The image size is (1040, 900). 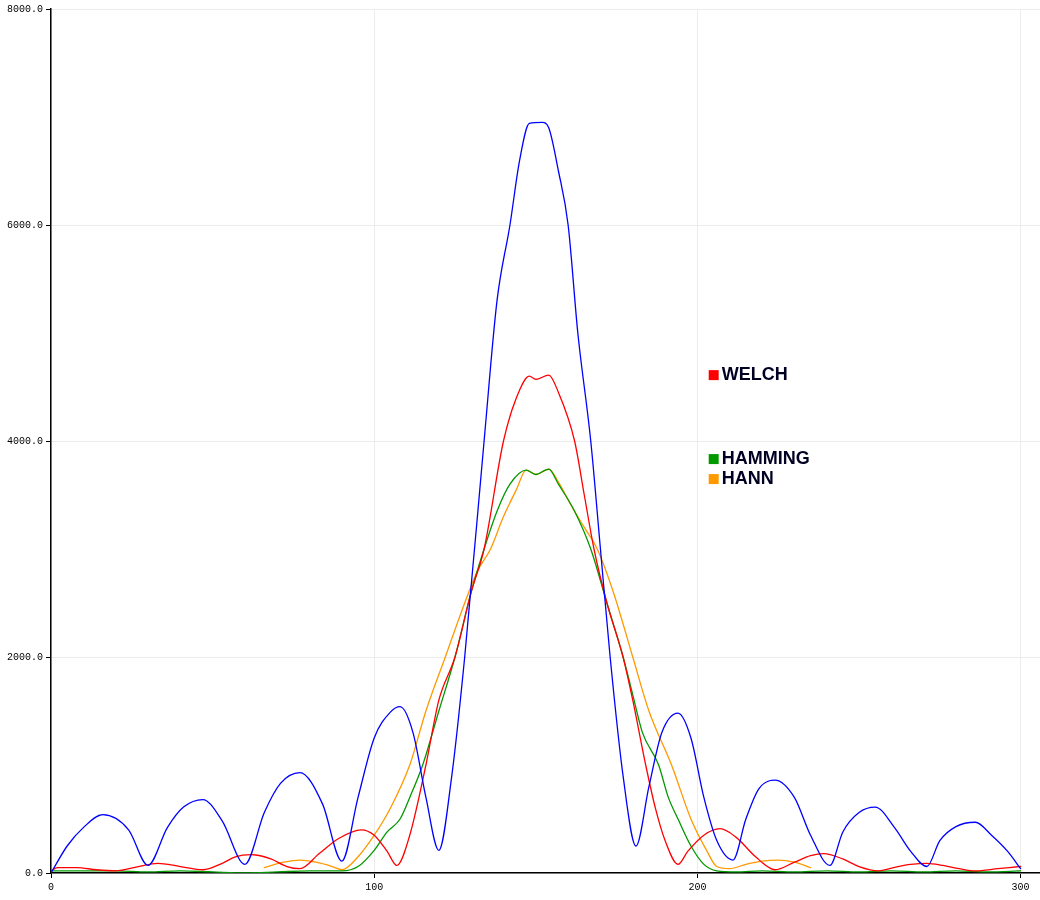 What do you see at coordinates (765, 458) in the screenshot?
I see `legend-label: HAMMING` at bounding box center [765, 458].